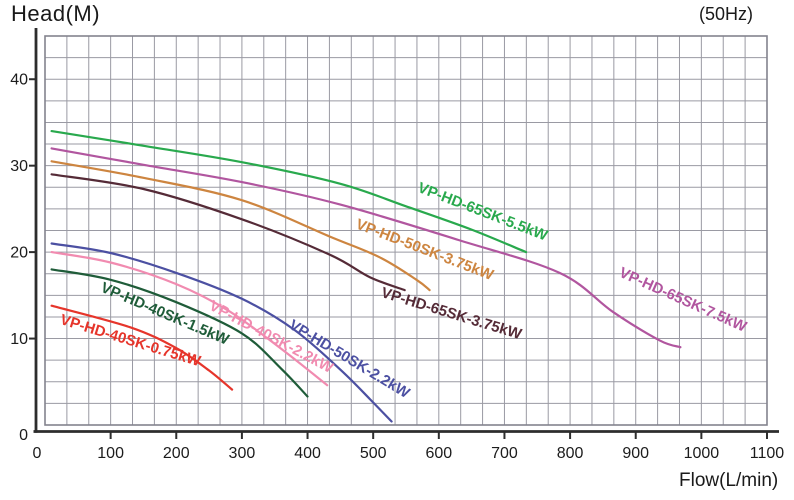 This screenshot has width=794, height=500. I want to click on x-tick-label: 300, so click(242, 453).